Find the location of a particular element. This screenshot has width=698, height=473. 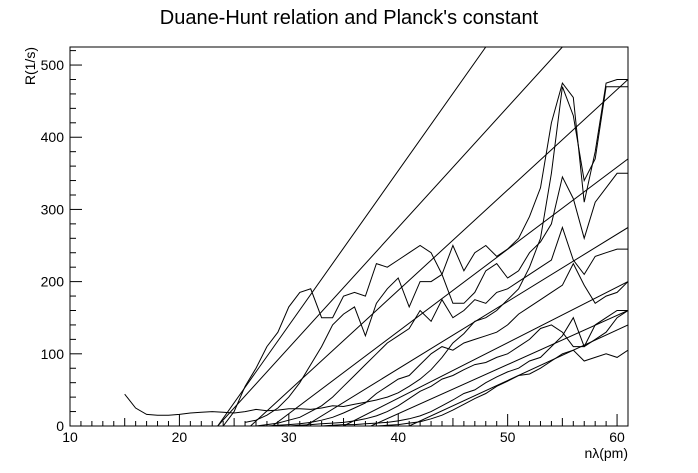

y-tick-label: 200 is located at coordinates (53, 282).